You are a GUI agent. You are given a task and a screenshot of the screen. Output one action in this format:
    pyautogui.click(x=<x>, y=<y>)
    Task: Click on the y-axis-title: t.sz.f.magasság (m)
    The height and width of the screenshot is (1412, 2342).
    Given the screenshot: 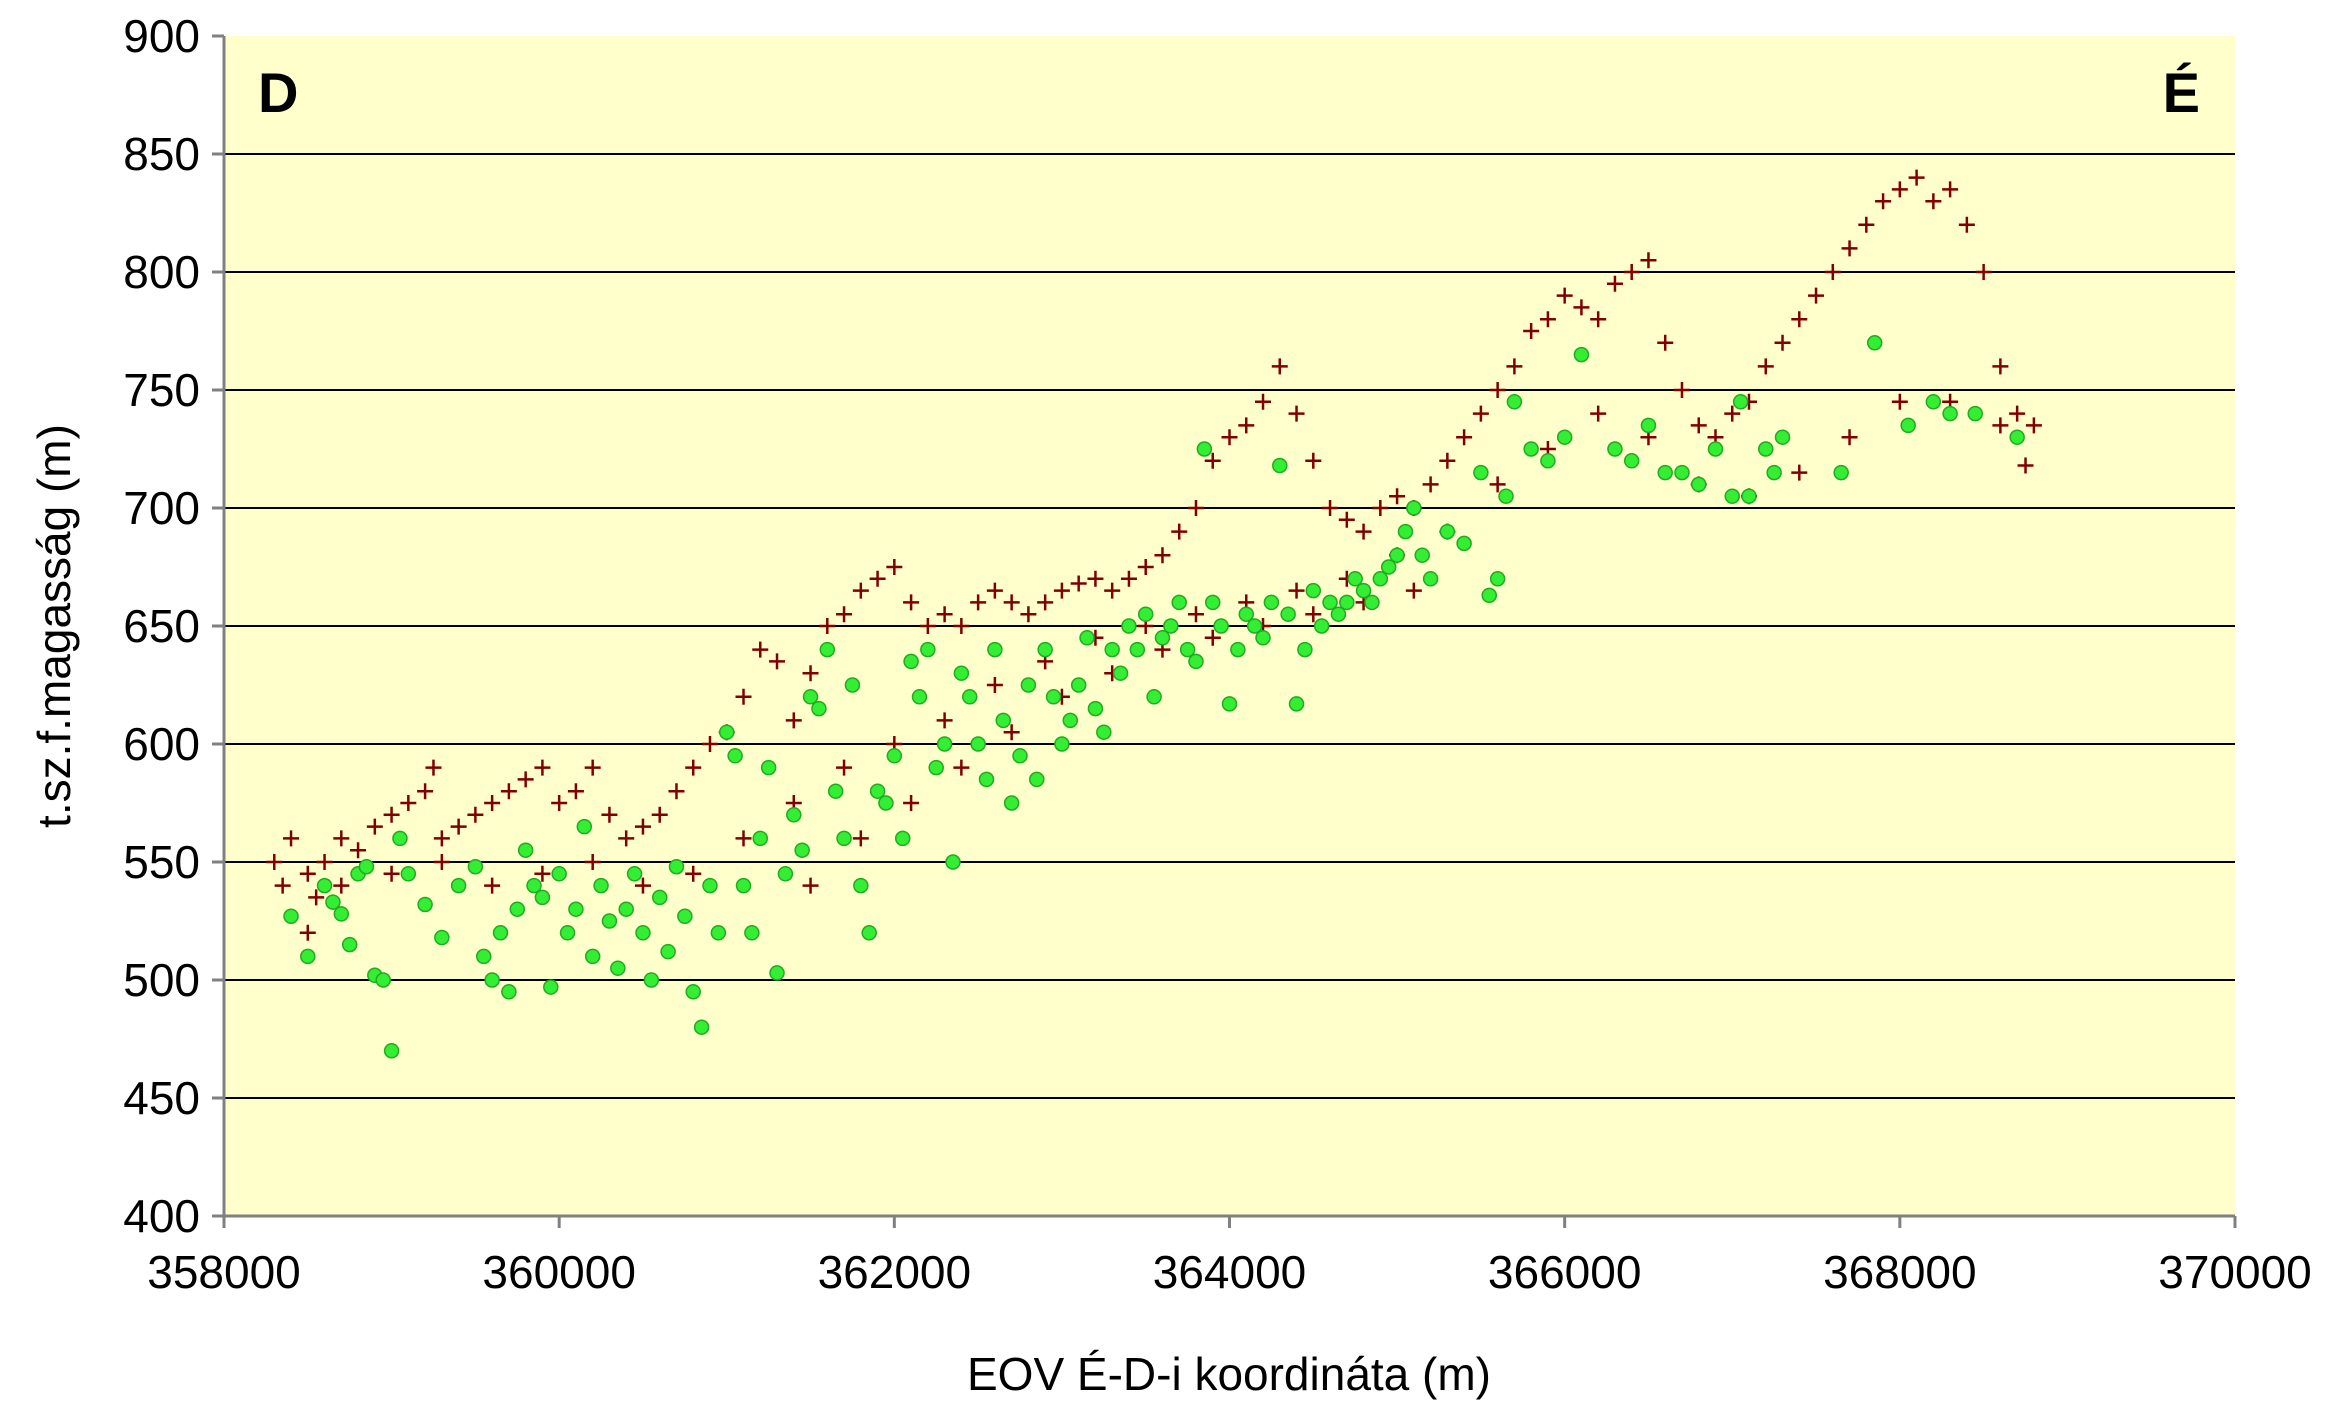 What is the action you would take?
    pyautogui.click(x=54, y=626)
    